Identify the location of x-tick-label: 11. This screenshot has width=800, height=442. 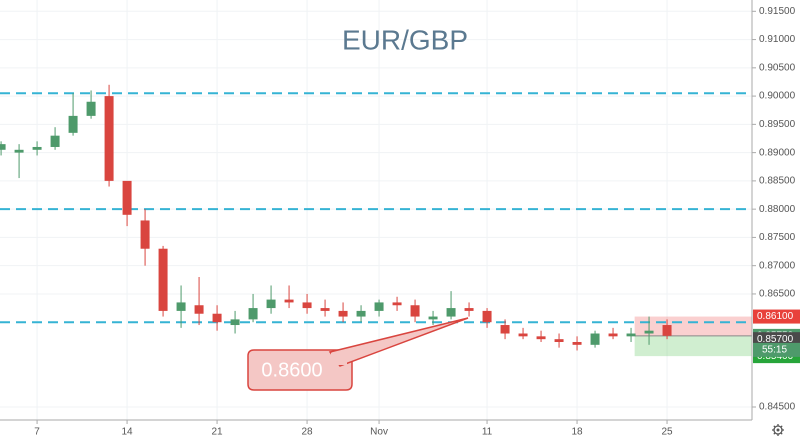
(487, 432).